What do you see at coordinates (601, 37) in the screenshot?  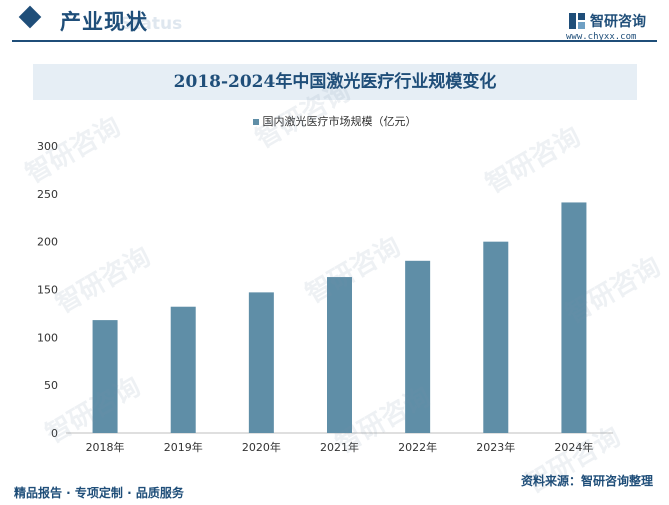 I see `brand-url: www.chyxx.com` at bounding box center [601, 37].